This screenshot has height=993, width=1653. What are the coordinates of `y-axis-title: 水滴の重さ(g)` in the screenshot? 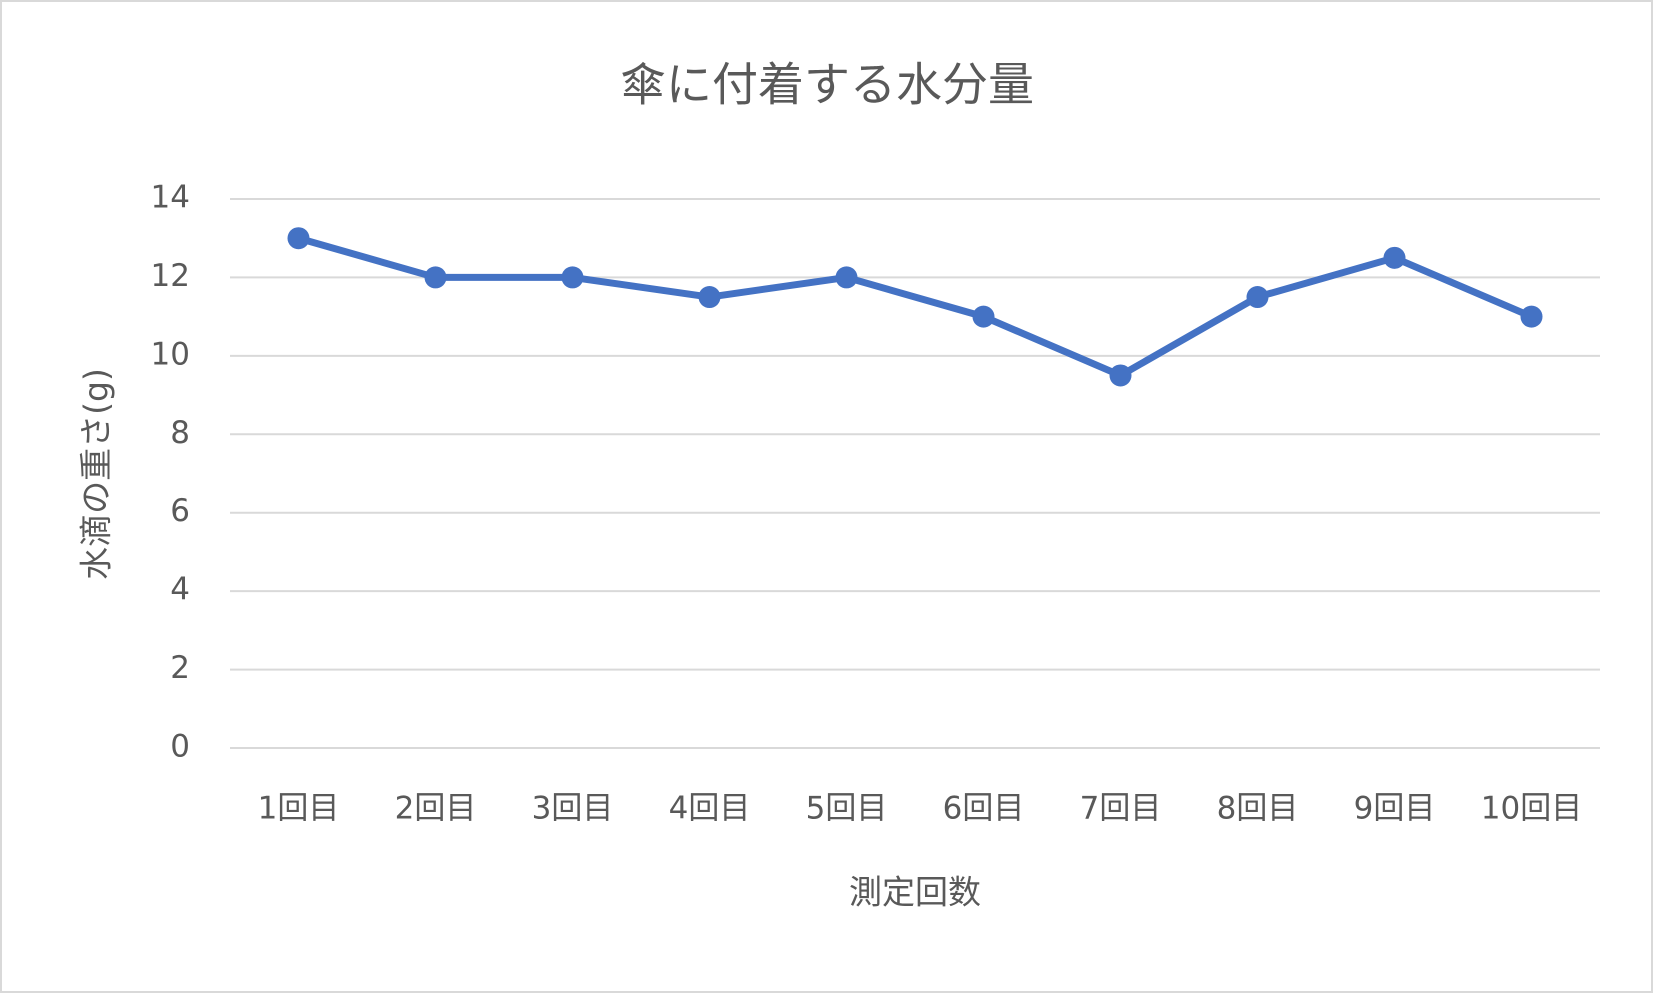 It's located at (96, 474).